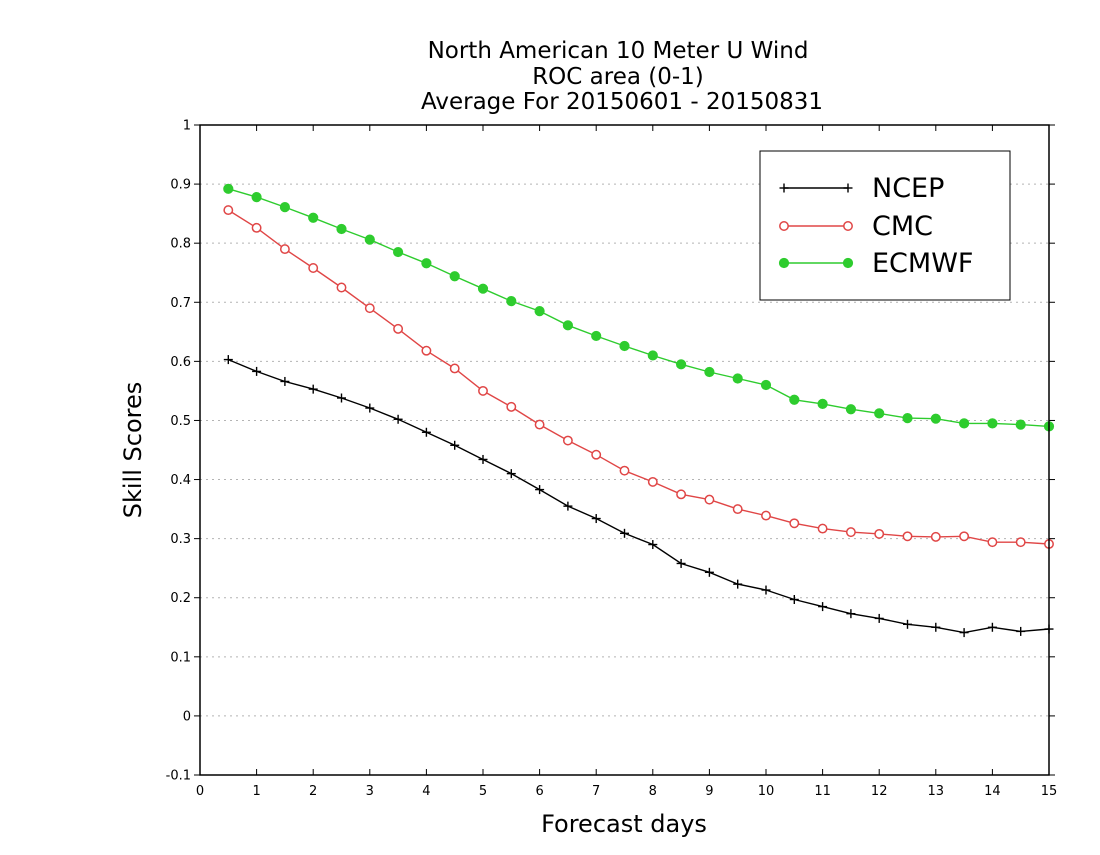 The width and height of the screenshot is (1100, 855). What do you see at coordinates (187, 126) in the screenshot?
I see `y-tick-label: 1` at bounding box center [187, 126].